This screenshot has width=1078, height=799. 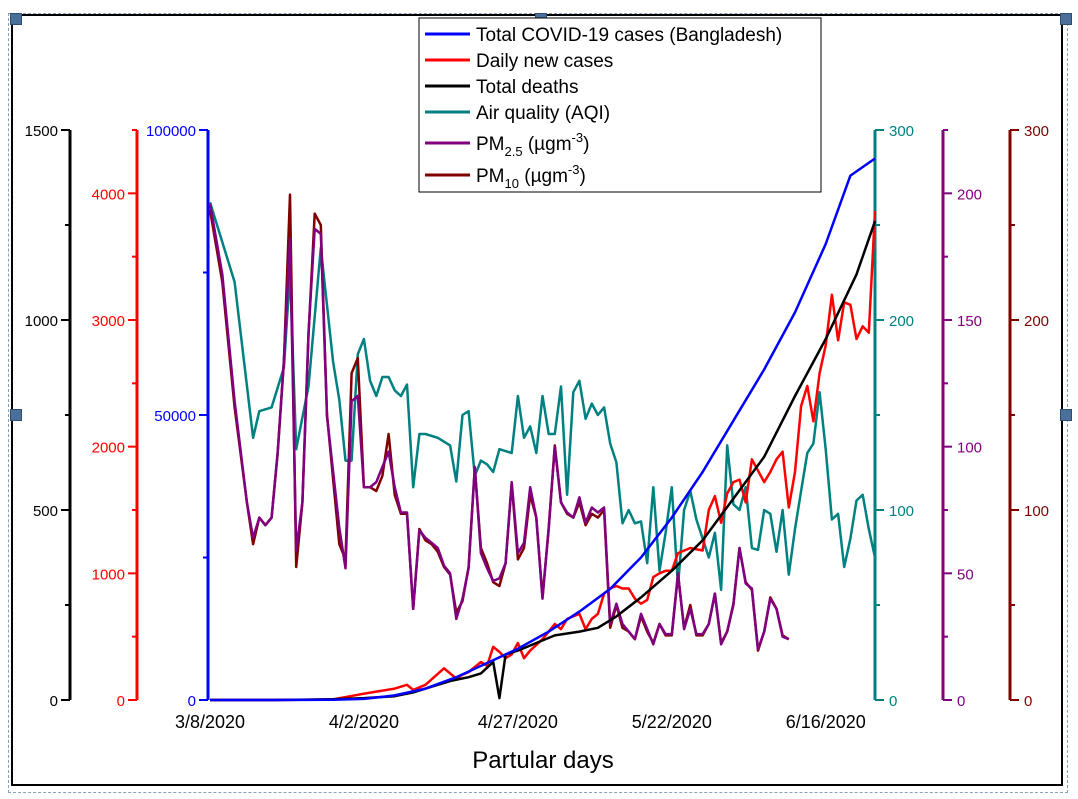 I want to click on y-tick-label-aqi: 300, so click(x=901, y=131).